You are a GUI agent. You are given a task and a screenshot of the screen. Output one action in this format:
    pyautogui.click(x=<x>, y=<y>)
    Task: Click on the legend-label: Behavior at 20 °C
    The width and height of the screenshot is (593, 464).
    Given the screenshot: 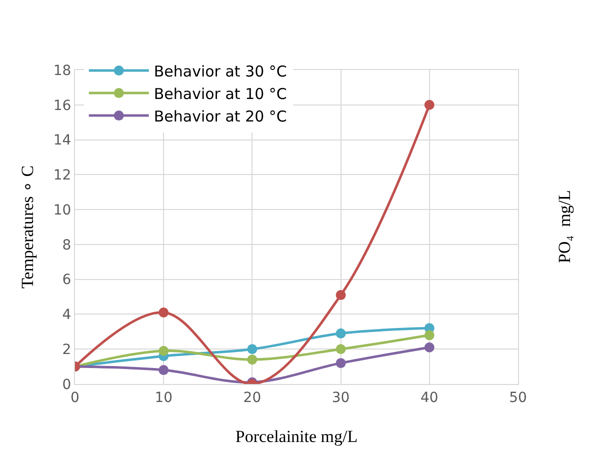 What is the action you would take?
    pyautogui.click(x=220, y=116)
    